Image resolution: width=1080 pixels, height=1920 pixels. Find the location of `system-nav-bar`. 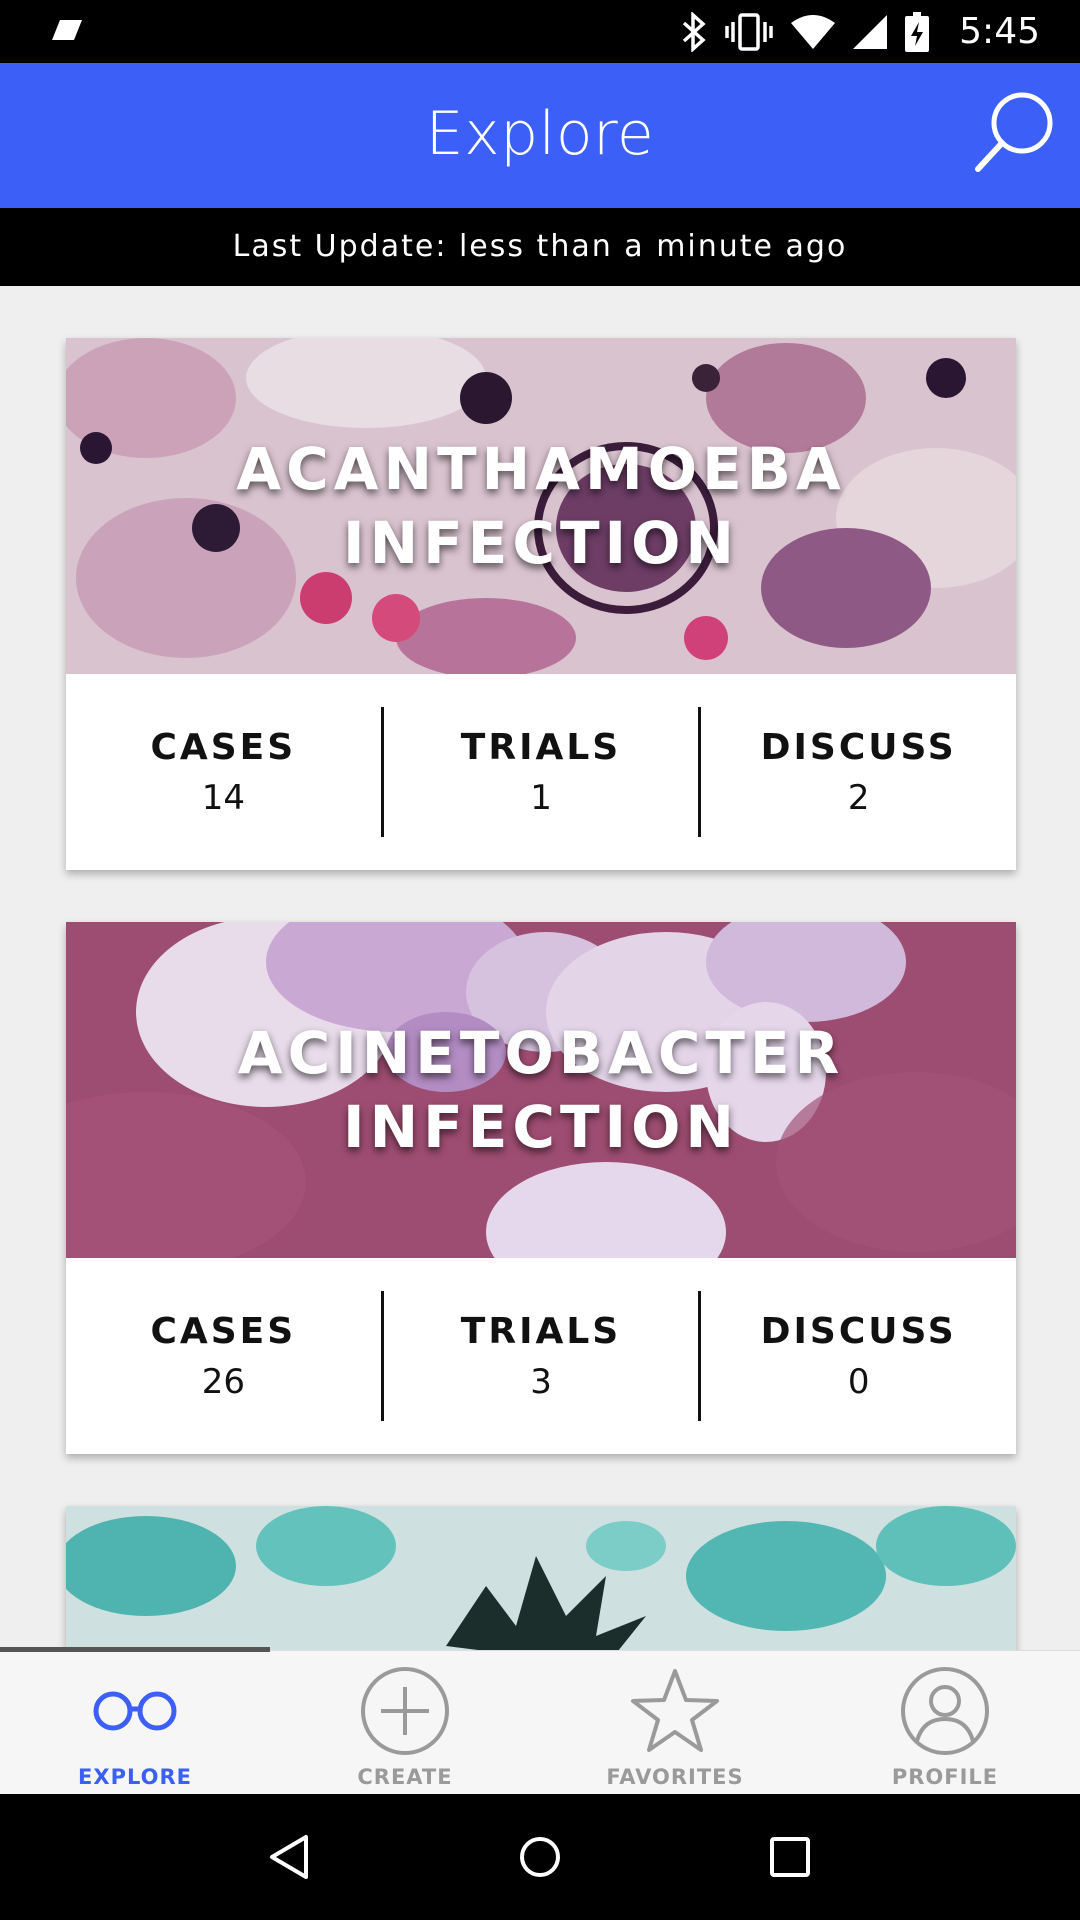

system-nav-bar is located at coordinates (540, 1857).